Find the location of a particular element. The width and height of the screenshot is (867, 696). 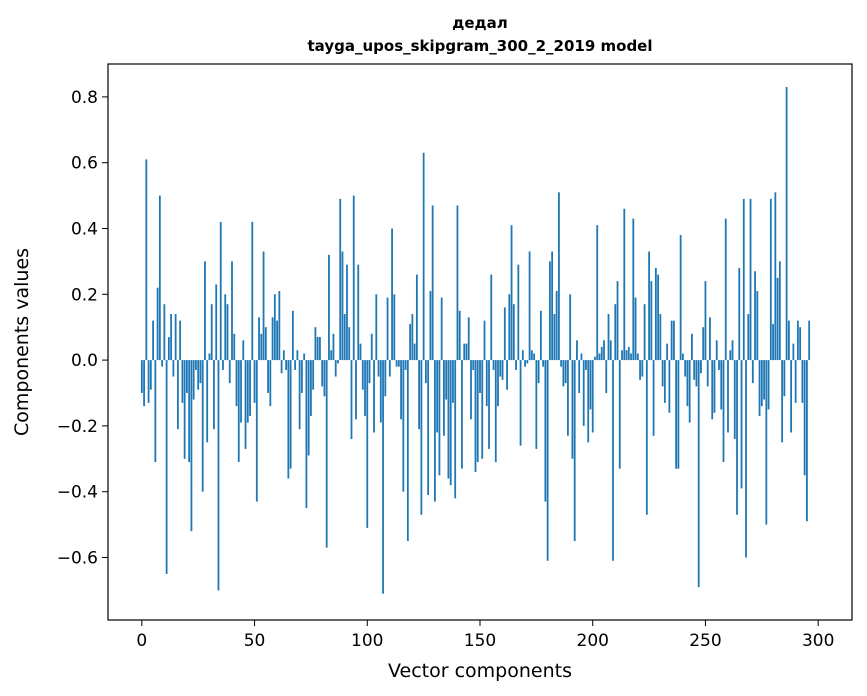

y-tick-label: −0.2 is located at coordinates (77, 427).